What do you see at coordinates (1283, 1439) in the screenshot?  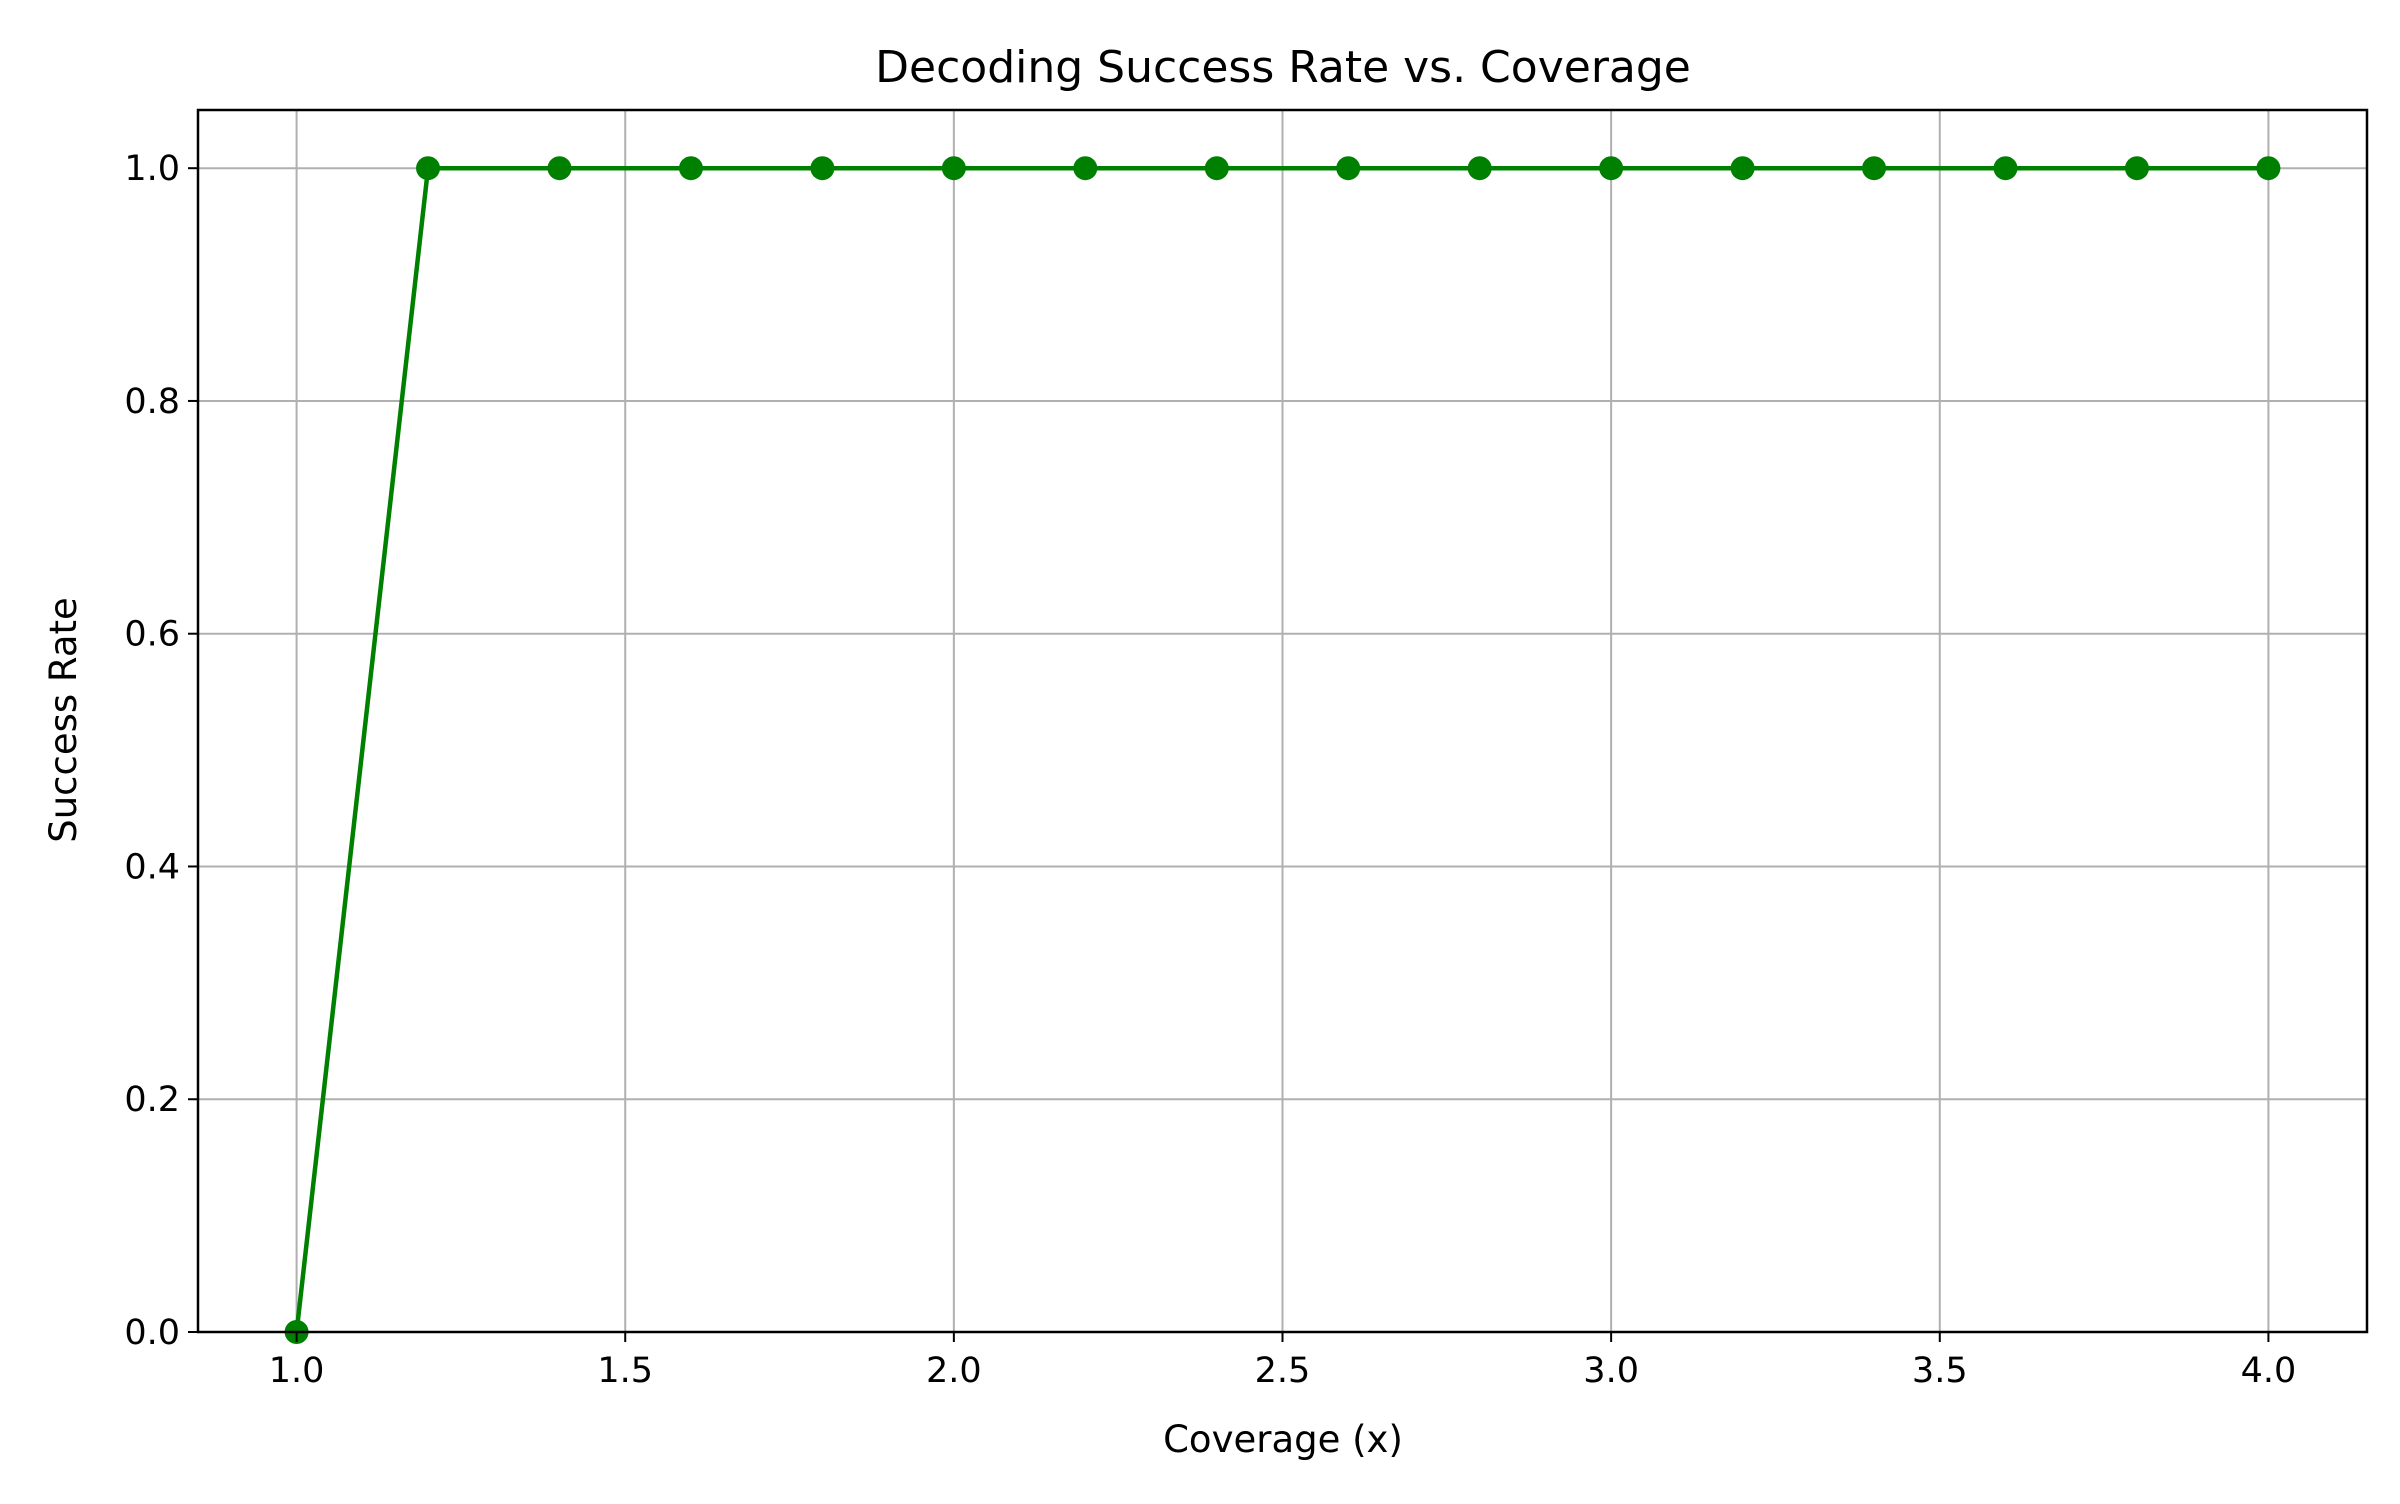 I see `x-axis-label: Coverage (x)` at bounding box center [1283, 1439].